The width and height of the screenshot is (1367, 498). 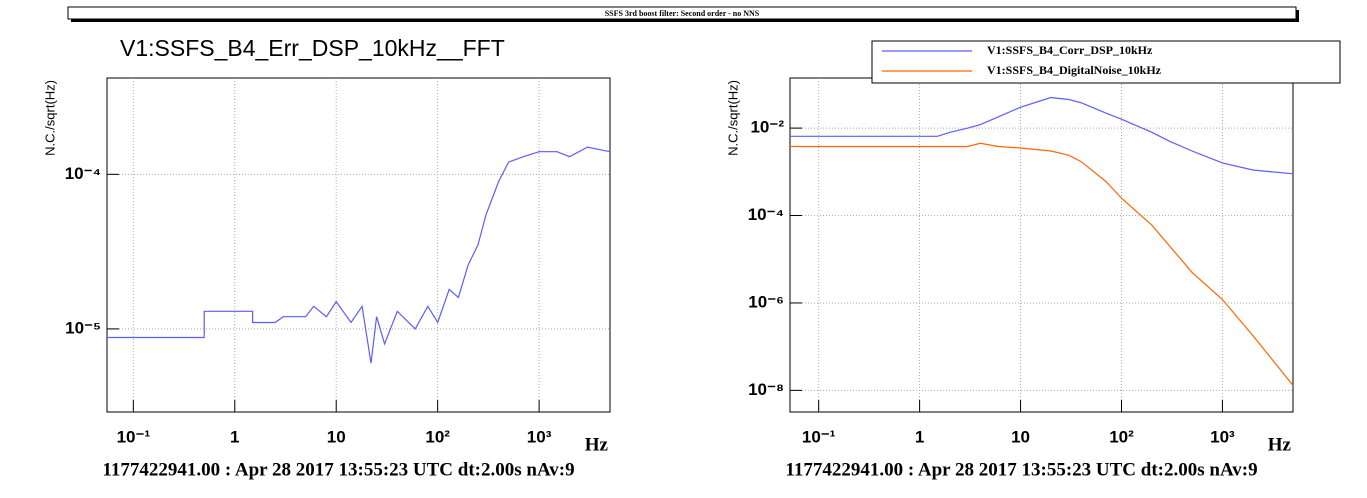 I want to click on y-tick-label: 10⁻⁸, so click(x=766, y=389).